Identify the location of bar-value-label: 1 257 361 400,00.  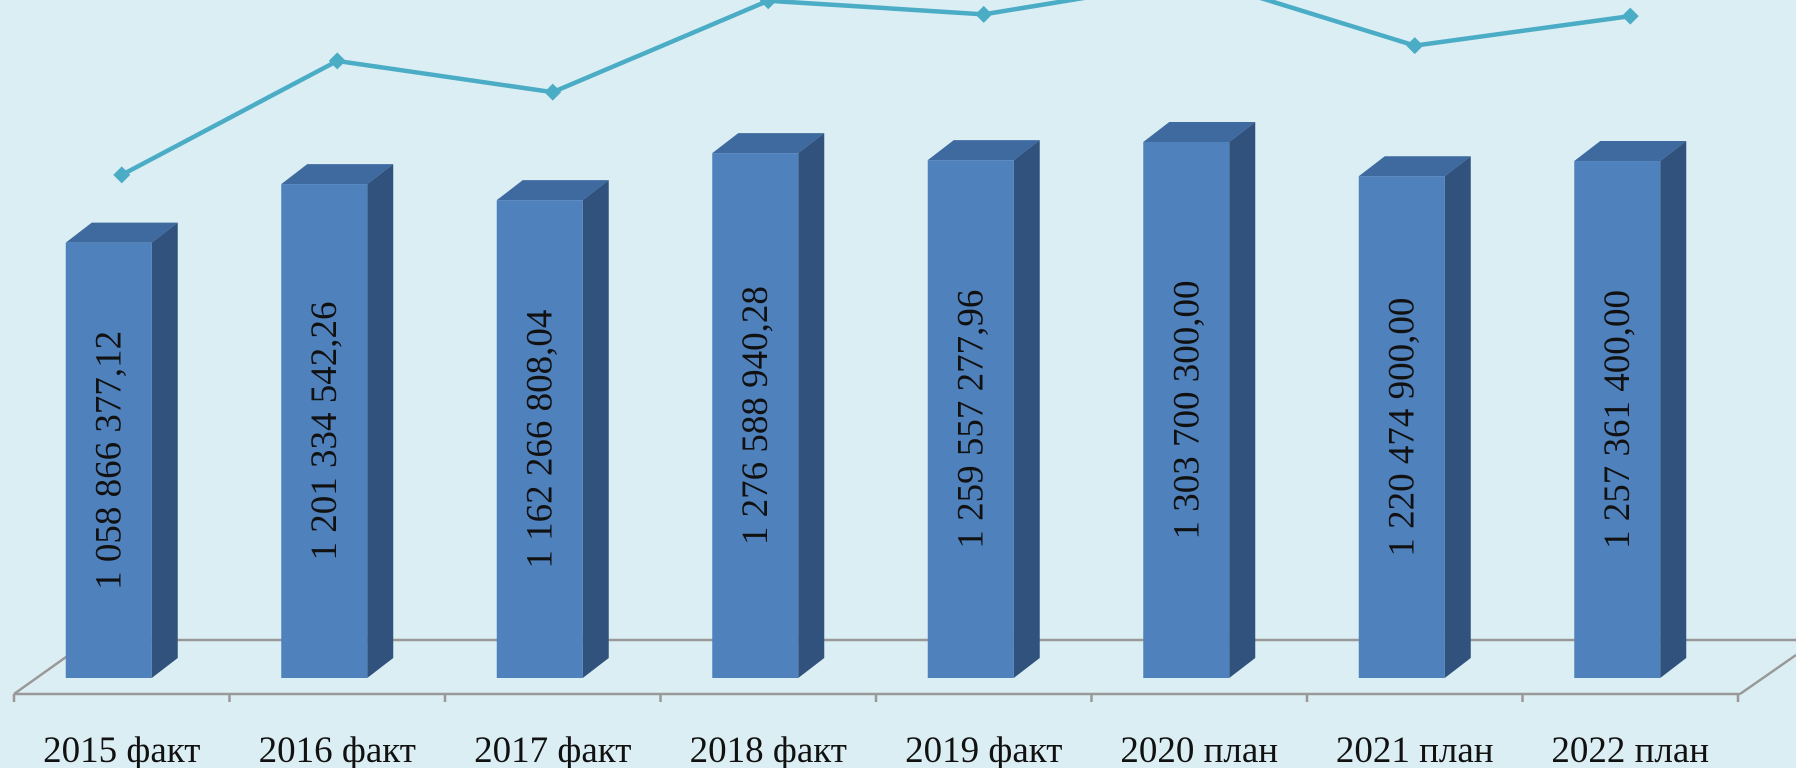
(1617, 419).